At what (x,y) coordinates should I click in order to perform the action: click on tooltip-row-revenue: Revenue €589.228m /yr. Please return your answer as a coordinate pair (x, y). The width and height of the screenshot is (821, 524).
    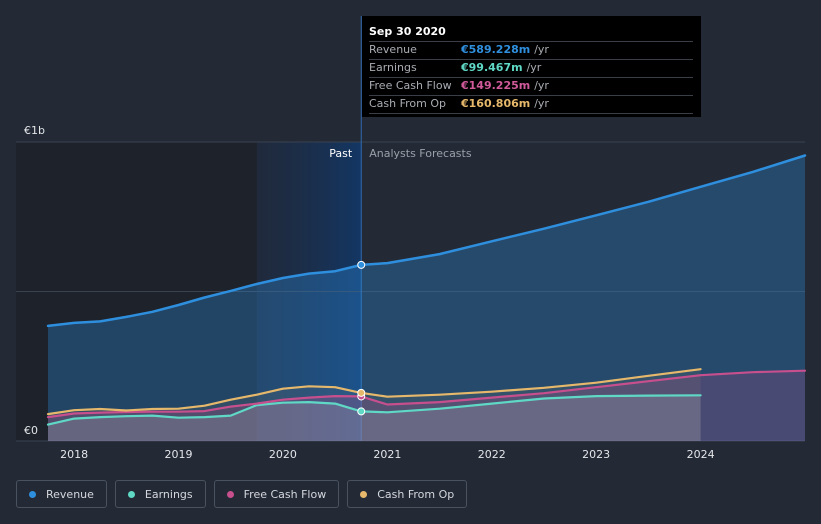
    Looking at the image, I should click on (531, 51).